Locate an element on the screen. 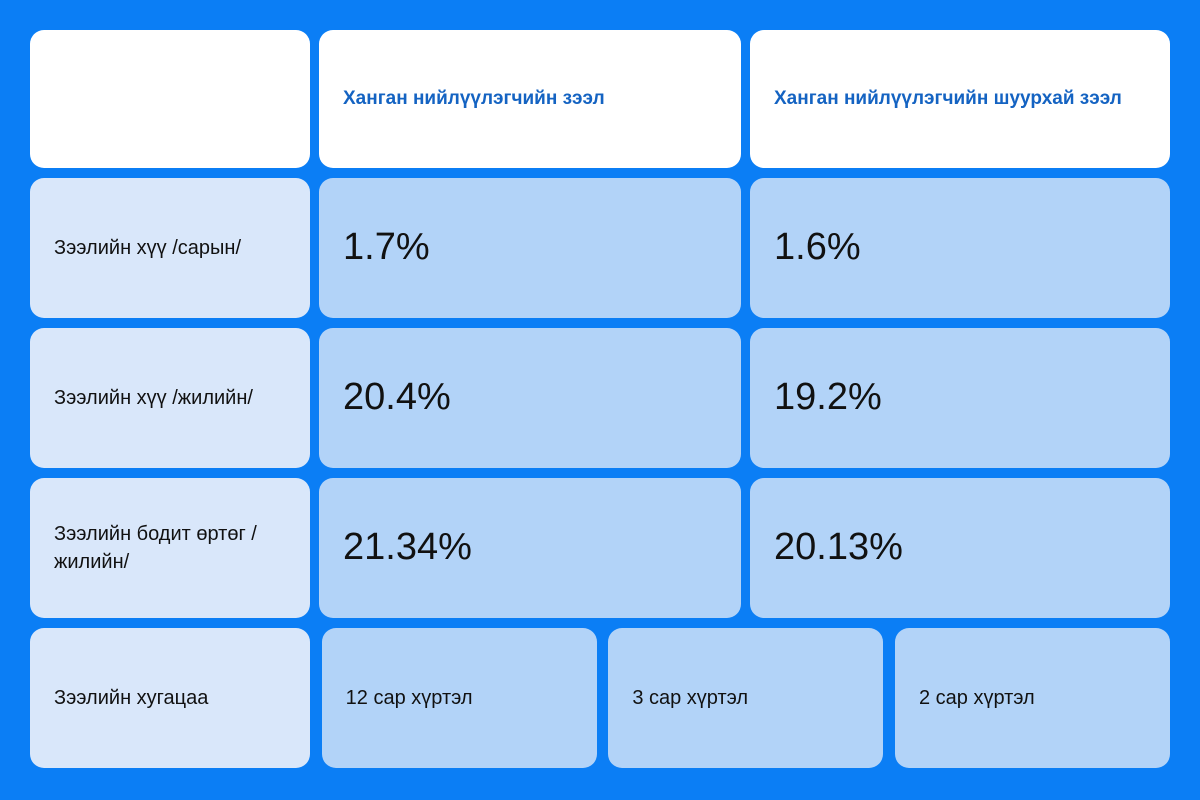 This screenshot has width=1200, height=800. row-label-cell-loan-term: Зээлийн хугацаа is located at coordinates (170, 698).